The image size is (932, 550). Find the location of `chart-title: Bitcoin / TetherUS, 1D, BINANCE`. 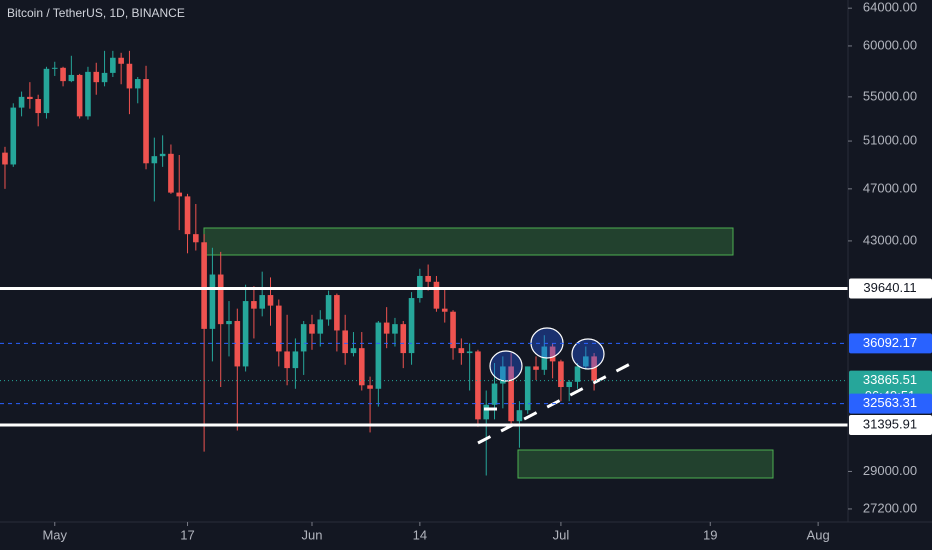

chart-title: Bitcoin / TetherUS, 1D, BINANCE is located at coordinates (96, 13).